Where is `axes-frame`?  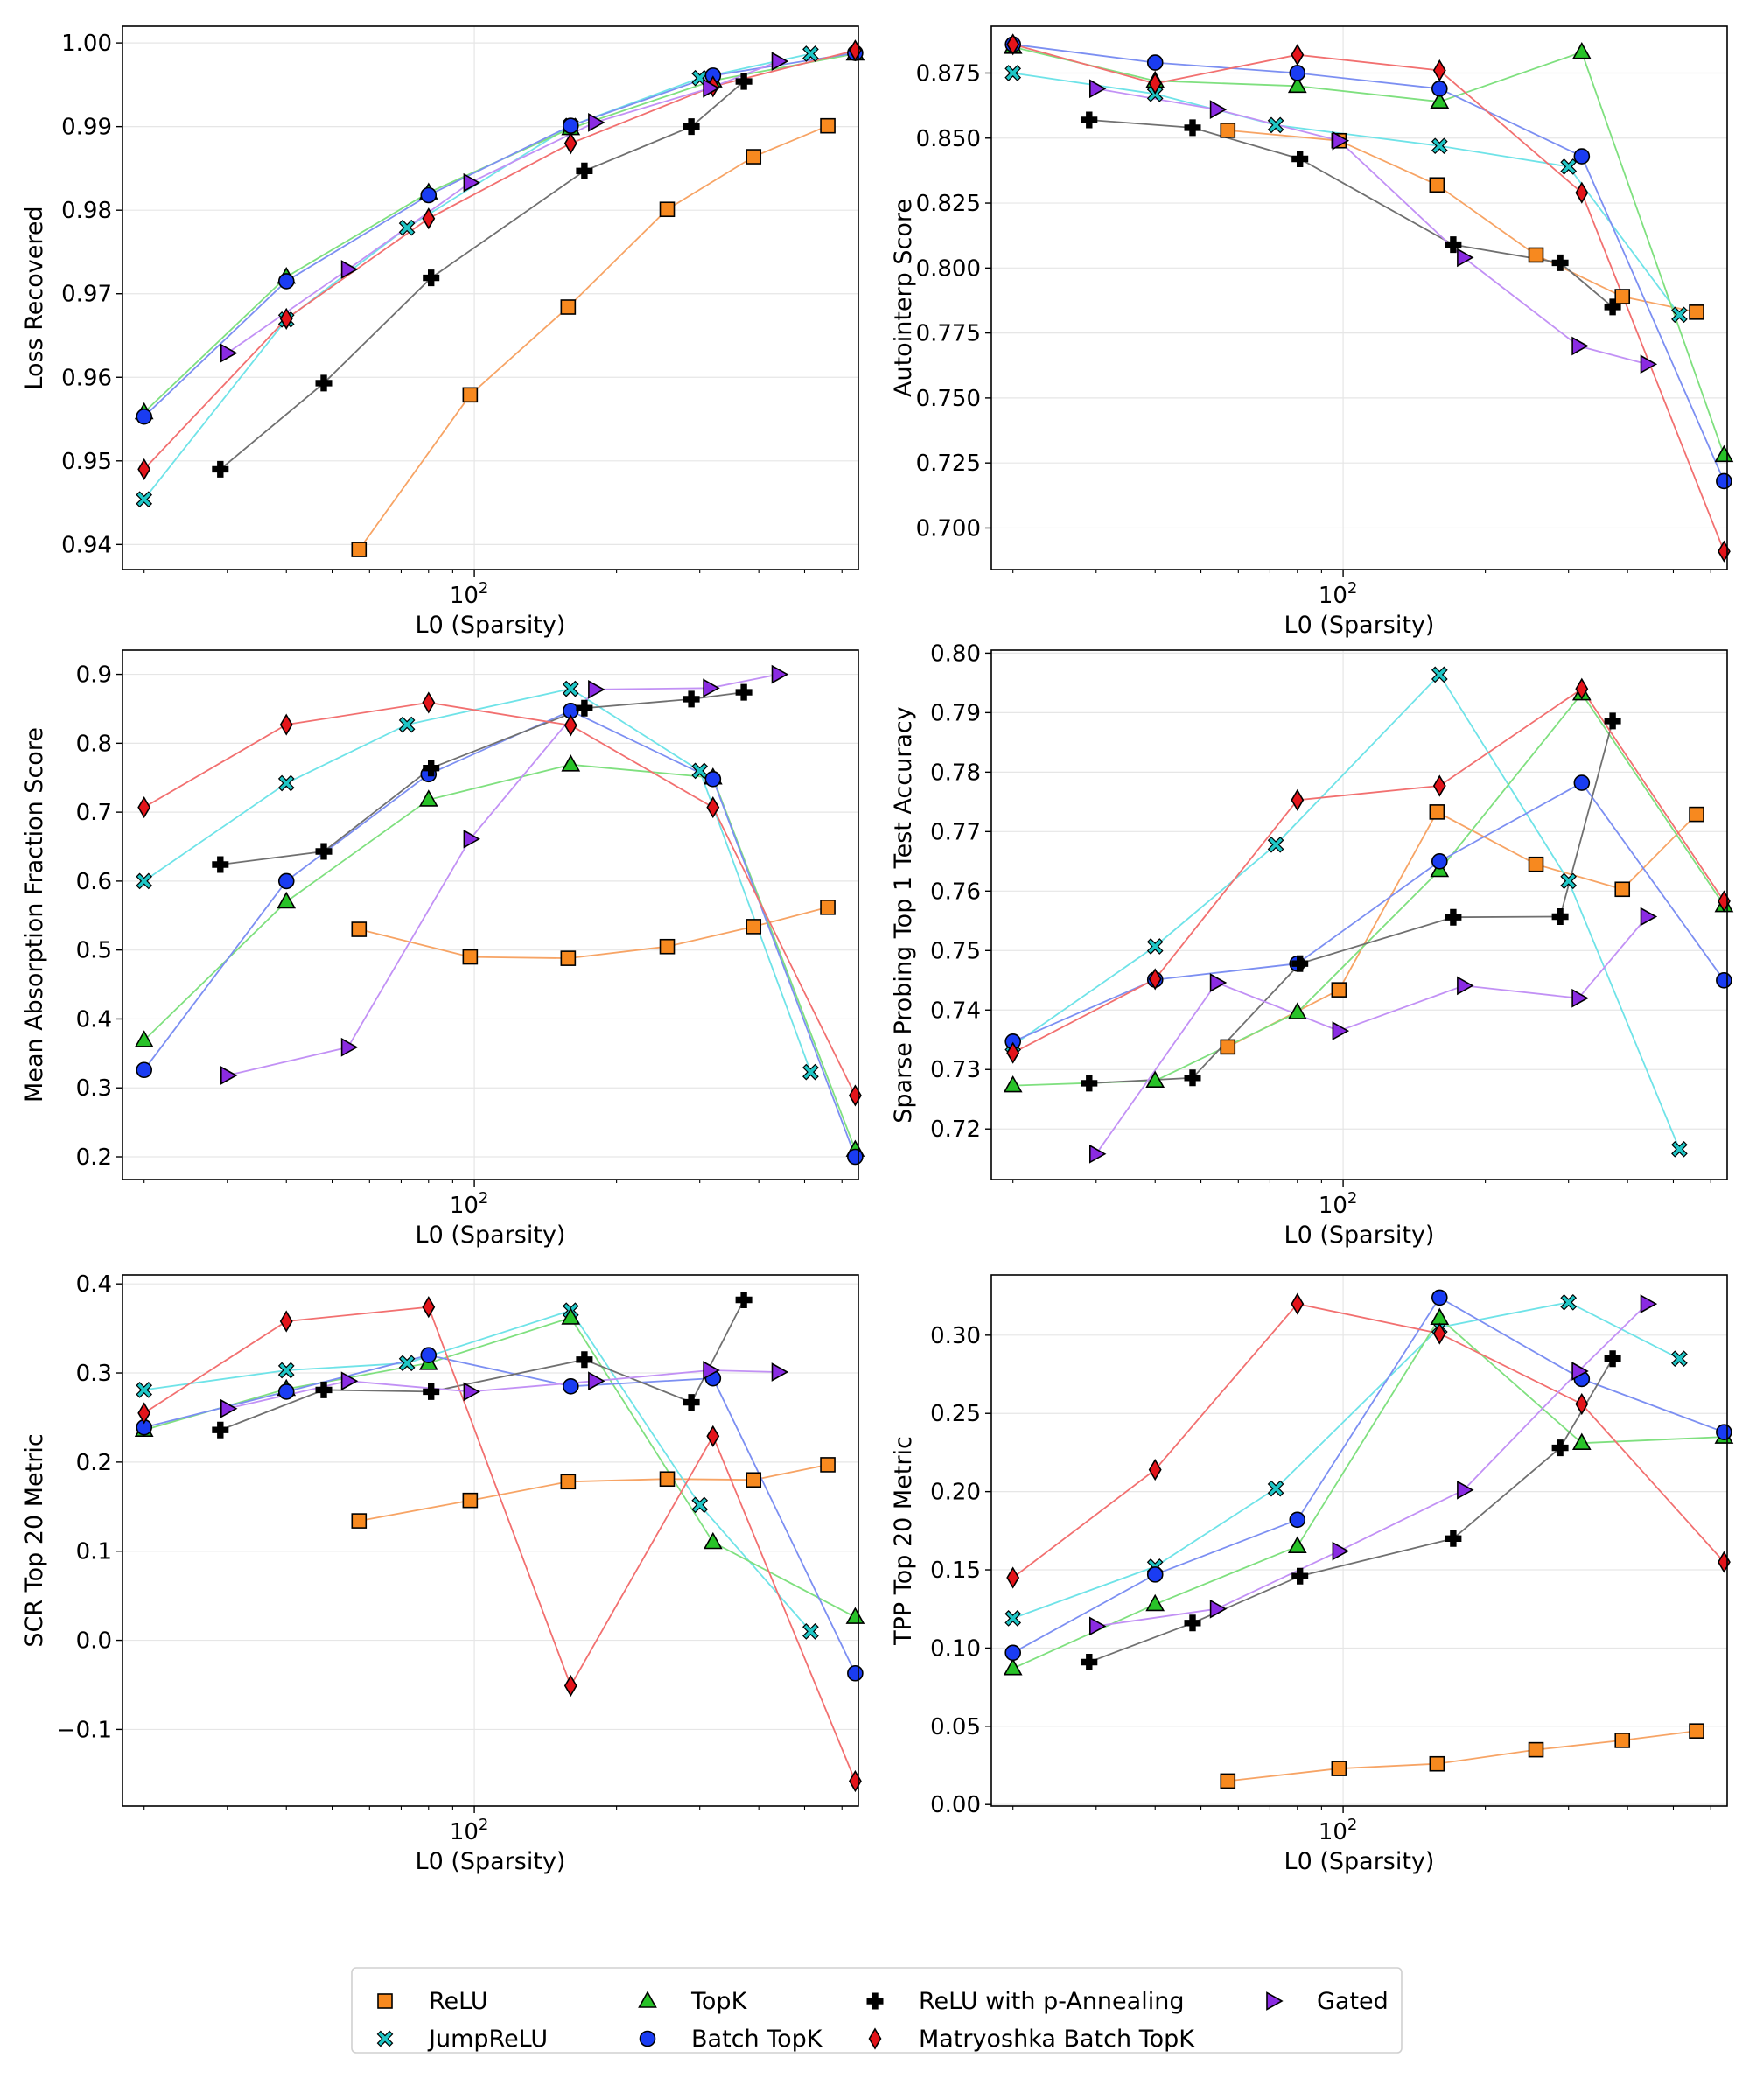
axes-frame is located at coordinates (490, 297).